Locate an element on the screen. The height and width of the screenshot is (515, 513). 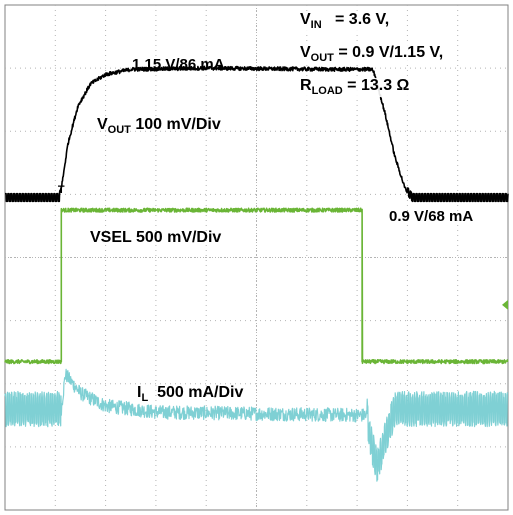
vout-set-subscript: OUT is located at coordinates (322, 58).